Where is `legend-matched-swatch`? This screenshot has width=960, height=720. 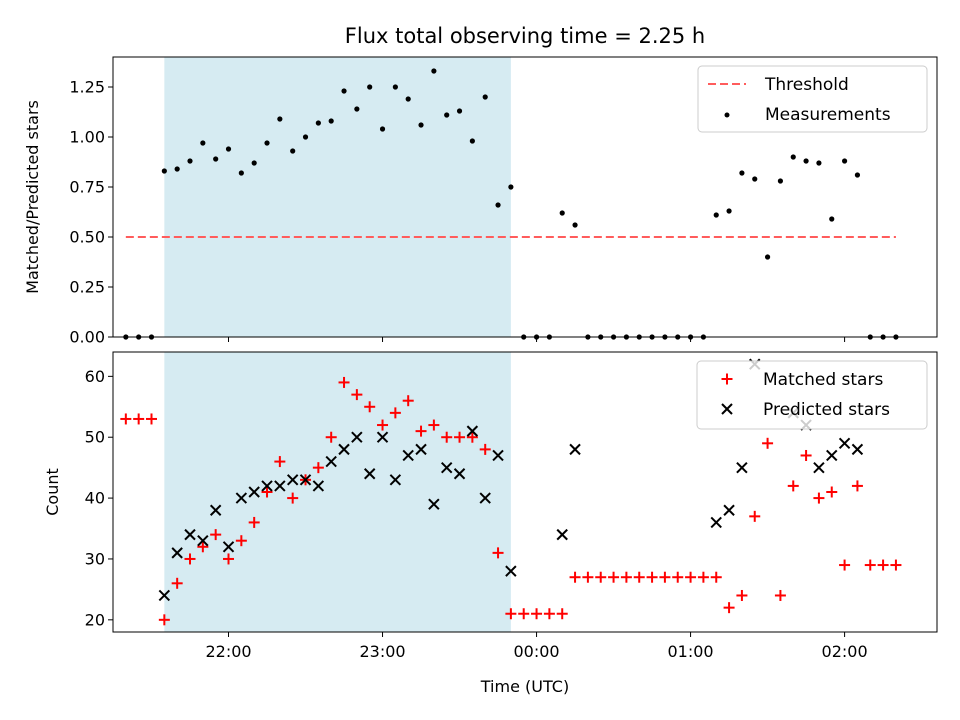 legend-matched-swatch is located at coordinates (727, 379).